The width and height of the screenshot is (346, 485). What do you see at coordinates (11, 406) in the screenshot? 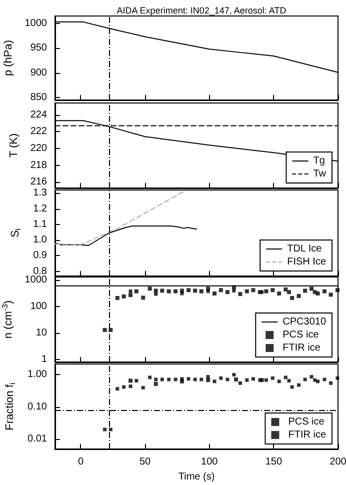
I see `y-axis-title: Fraction fi` at bounding box center [11, 406].